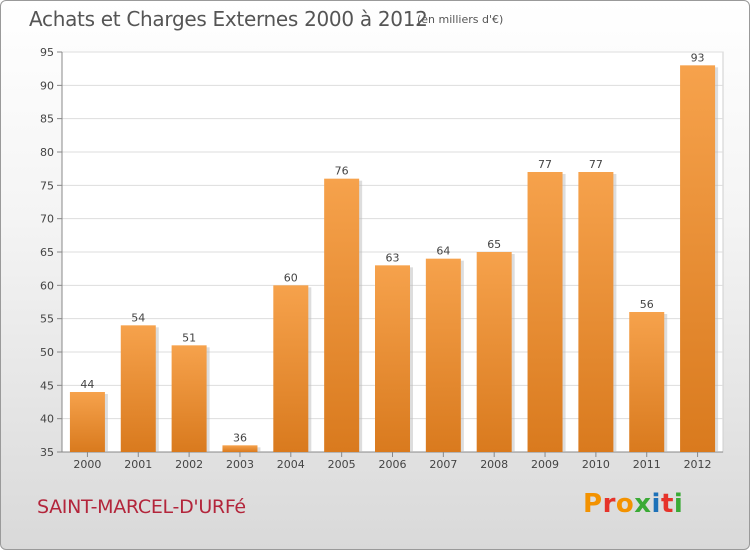 The height and width of the screenshot is (550, 750). I want to click on data-label: 51, so click(189, 337).